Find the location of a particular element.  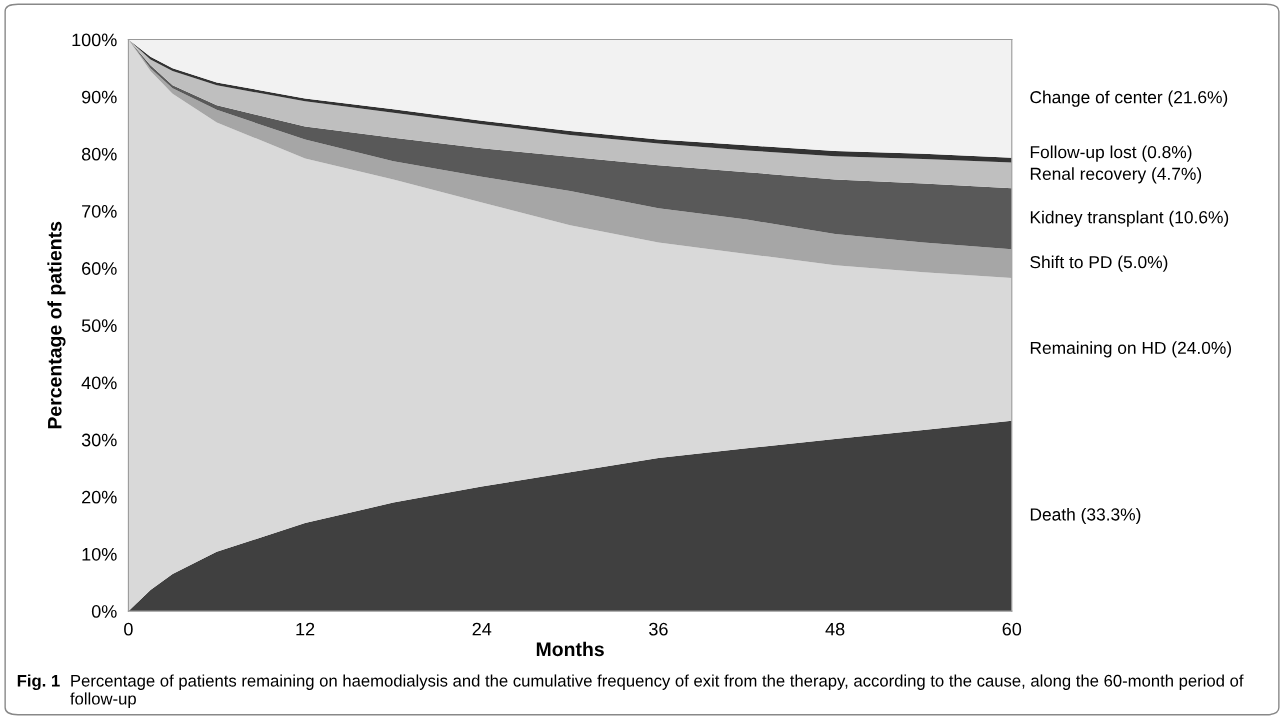

y-tick-label: 90% is located at coordinates (99, 97).